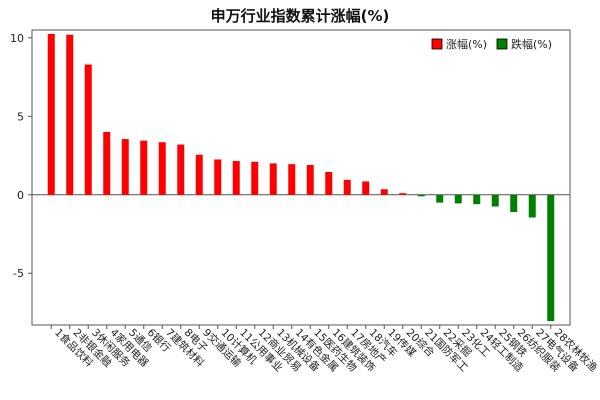  I want to click on y-tick-label: 10, so click(17, 38).